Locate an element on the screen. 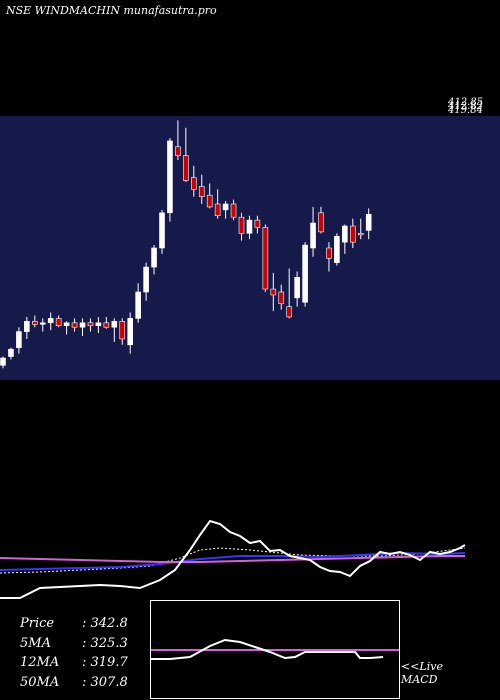  macd-frame is located at coordinates (275, 649).